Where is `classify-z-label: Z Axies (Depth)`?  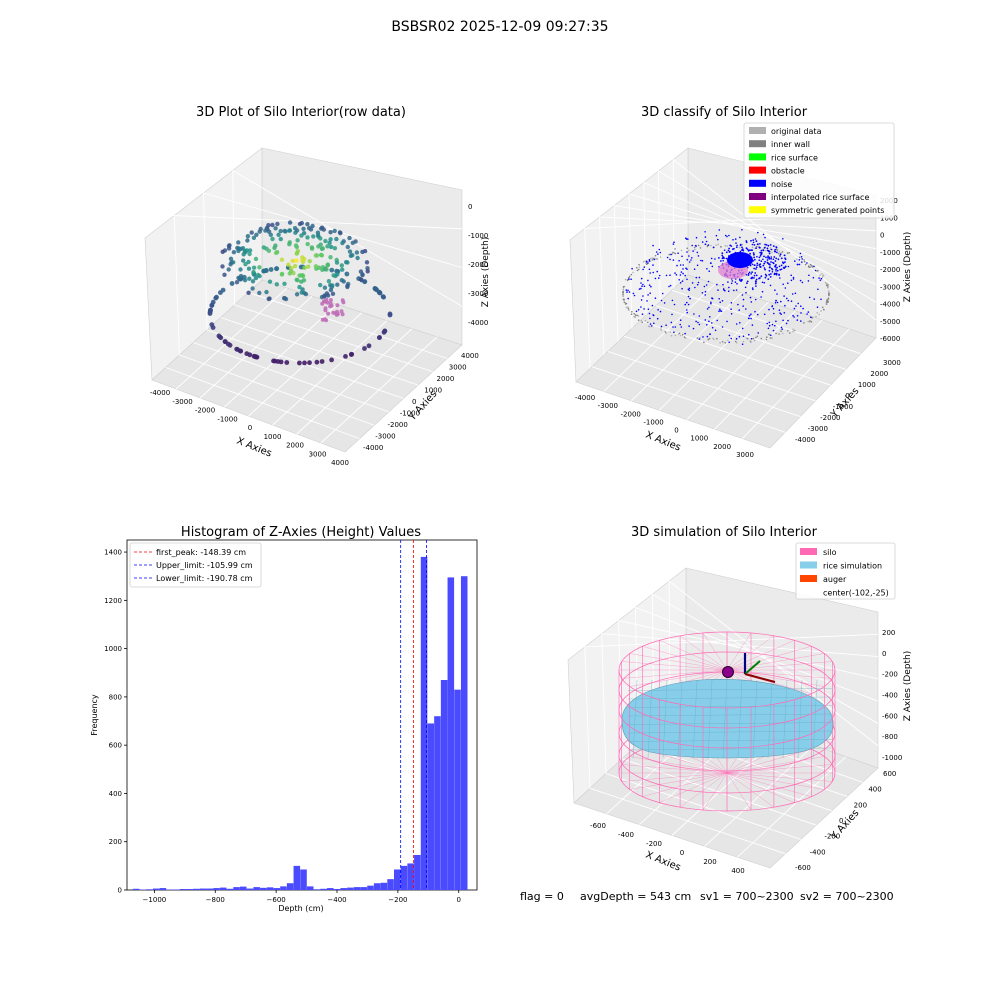 classify-z-label: Z Axies (Depth) is located at coordinates (908, 267).